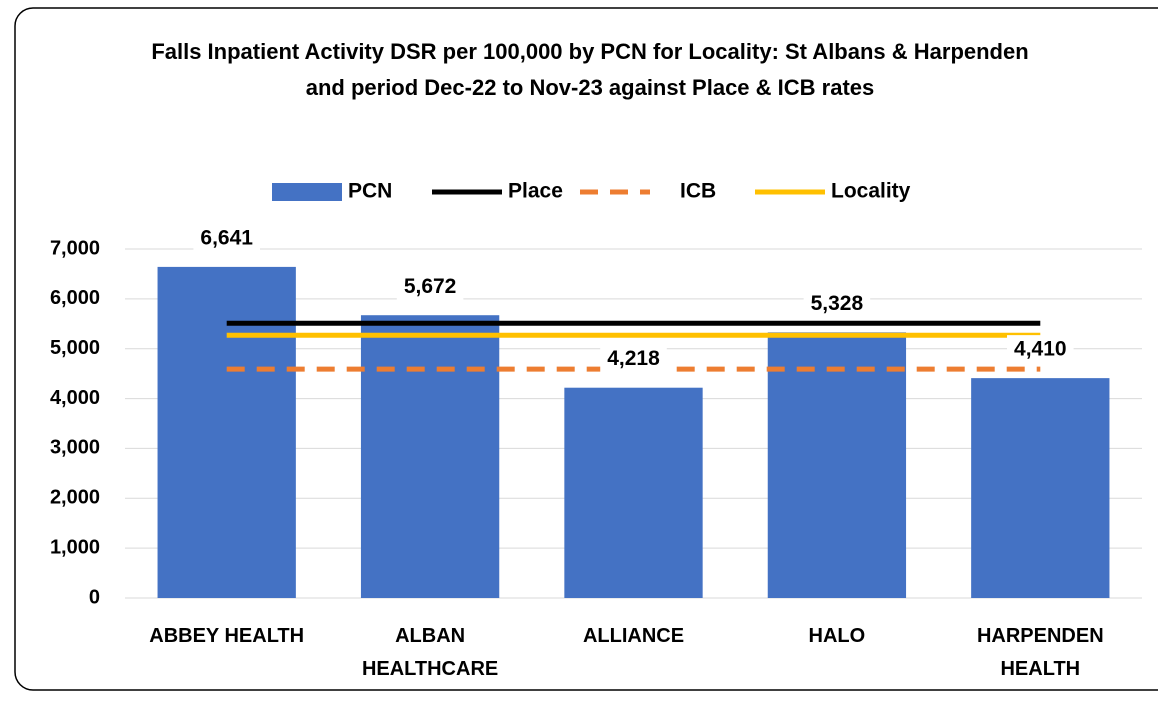 This screenshot has width=1158, height=701. I want to click on legend-label: Locality, so click(871, 191).